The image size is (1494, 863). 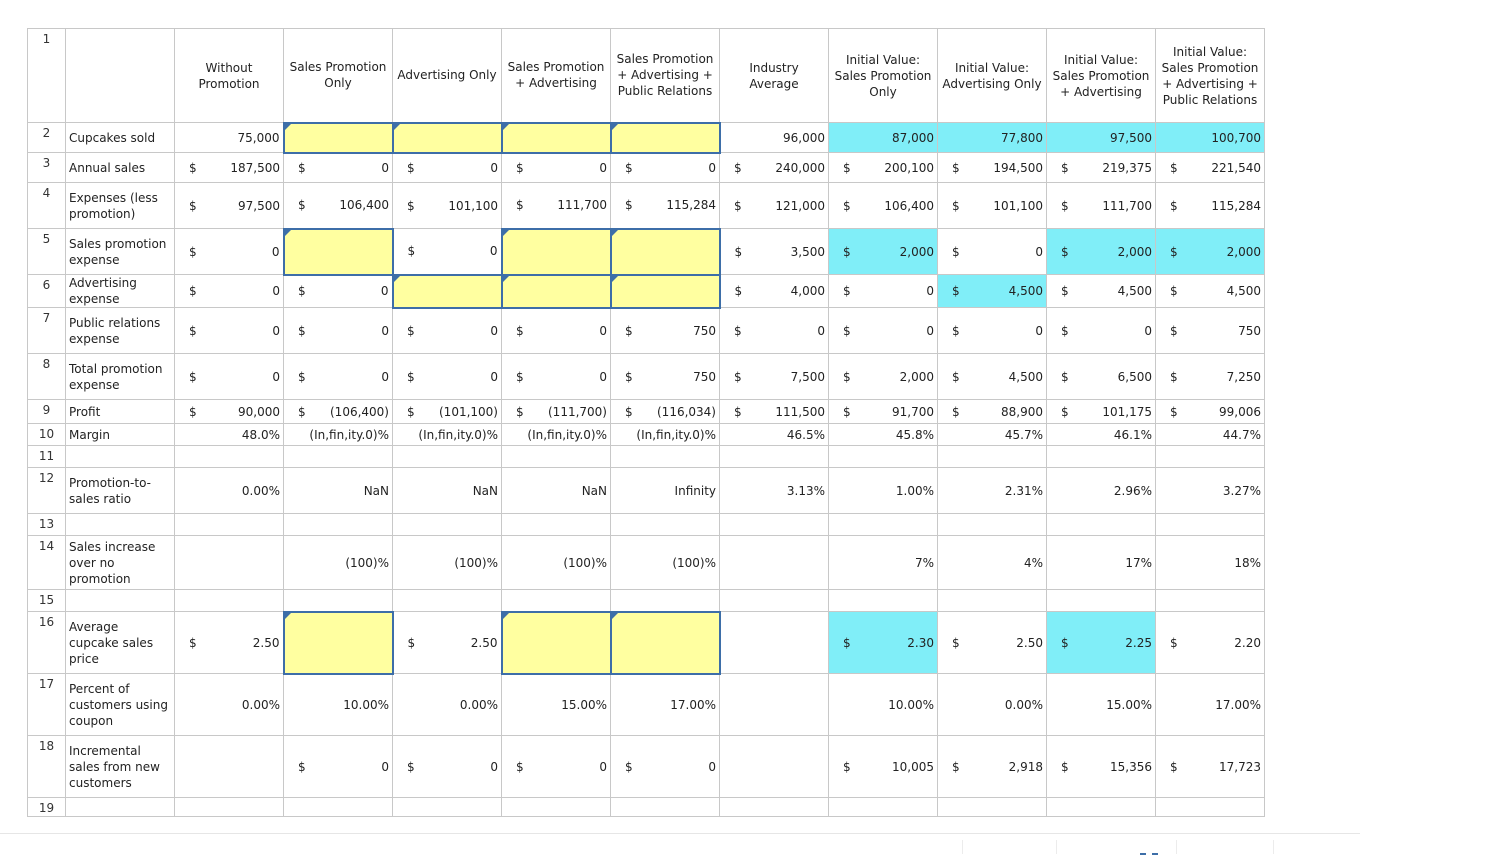 What do you see at coordinates (1129, 704) in the screenshot?
I see `cell-value: 15.00%` at bounding box center [1129, 704].